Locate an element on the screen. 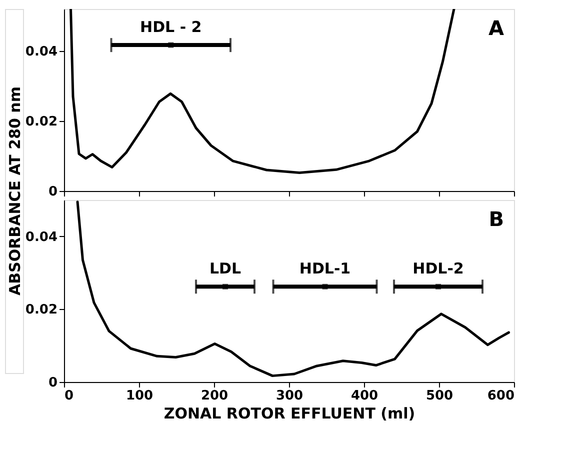  x-tick-label: 500 is located at coordinates (440, 396).